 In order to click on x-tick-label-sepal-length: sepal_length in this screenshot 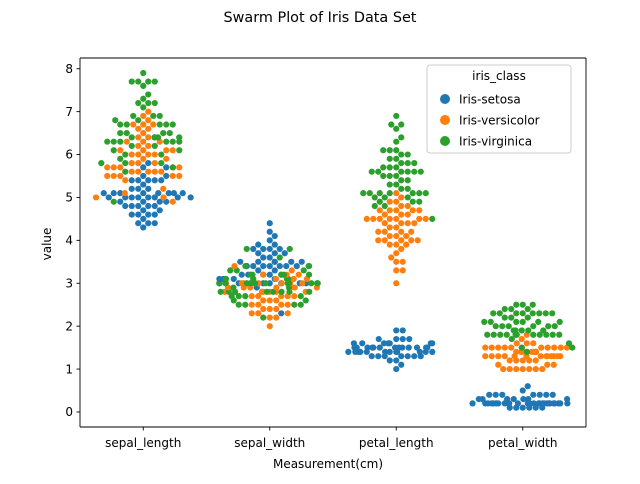, I will do `click(143, 443)`.